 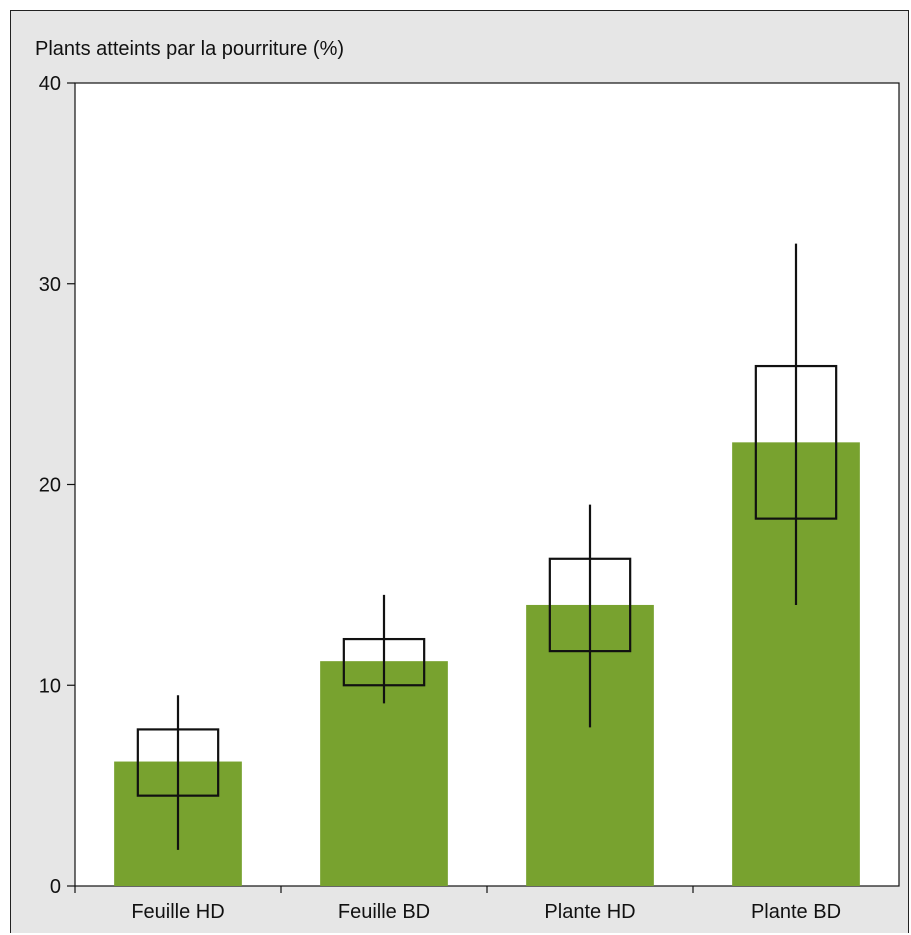 I want to click on y-axis-title: Plants atteints par la pourriture (%), so click(x=189, y=49).